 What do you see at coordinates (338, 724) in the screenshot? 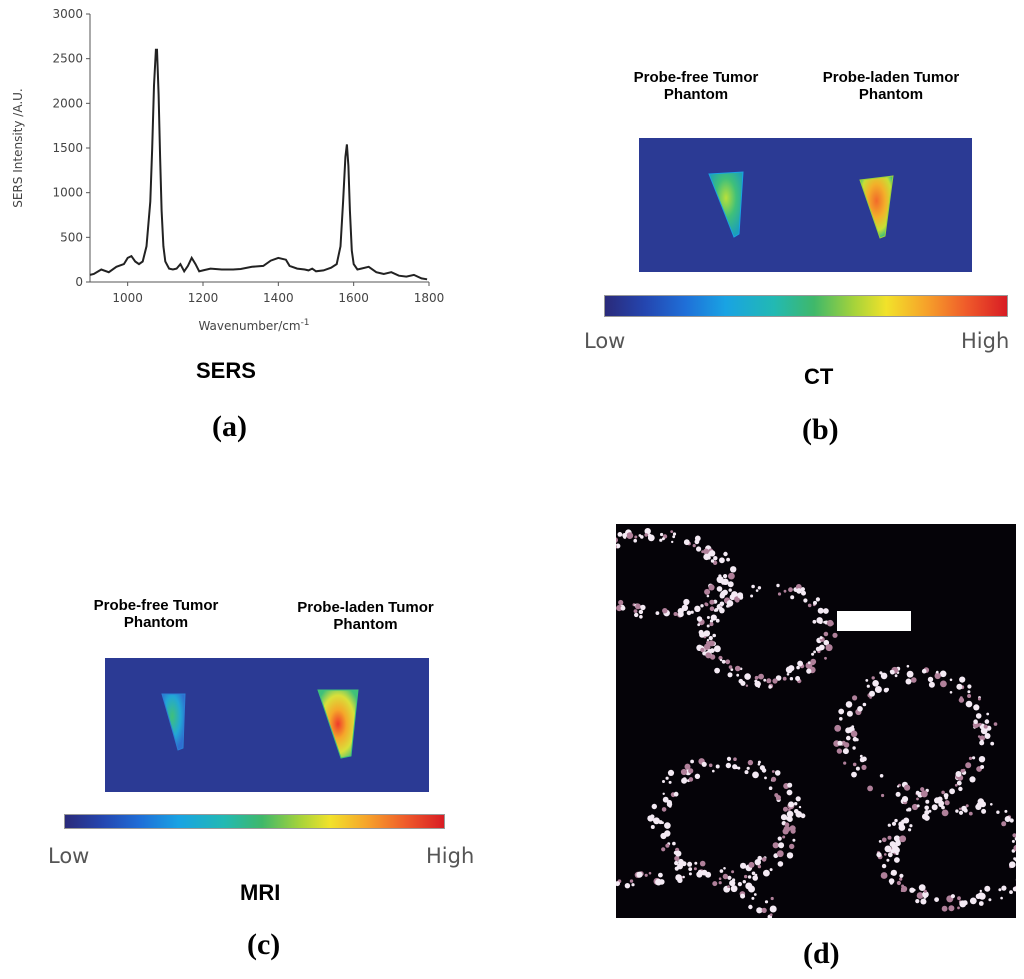
I see `mri-probe-laden-phantom` at bounding box center [338, 724].